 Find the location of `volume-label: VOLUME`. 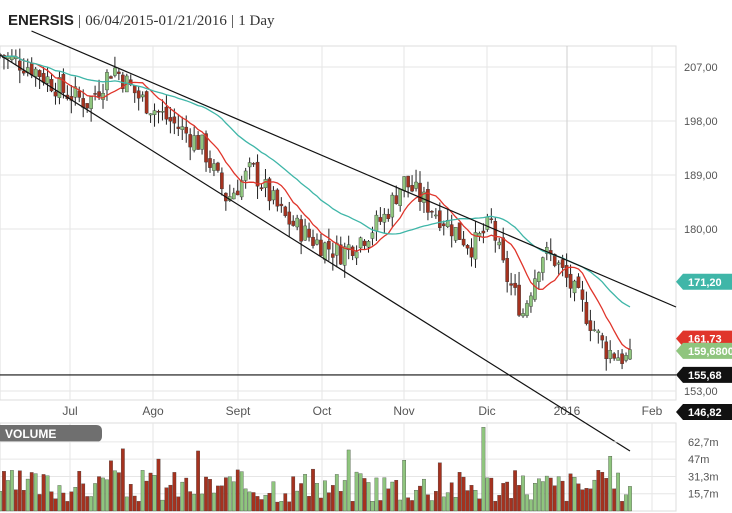

volume-label: VOLUME is located at coordinates (30, 434).